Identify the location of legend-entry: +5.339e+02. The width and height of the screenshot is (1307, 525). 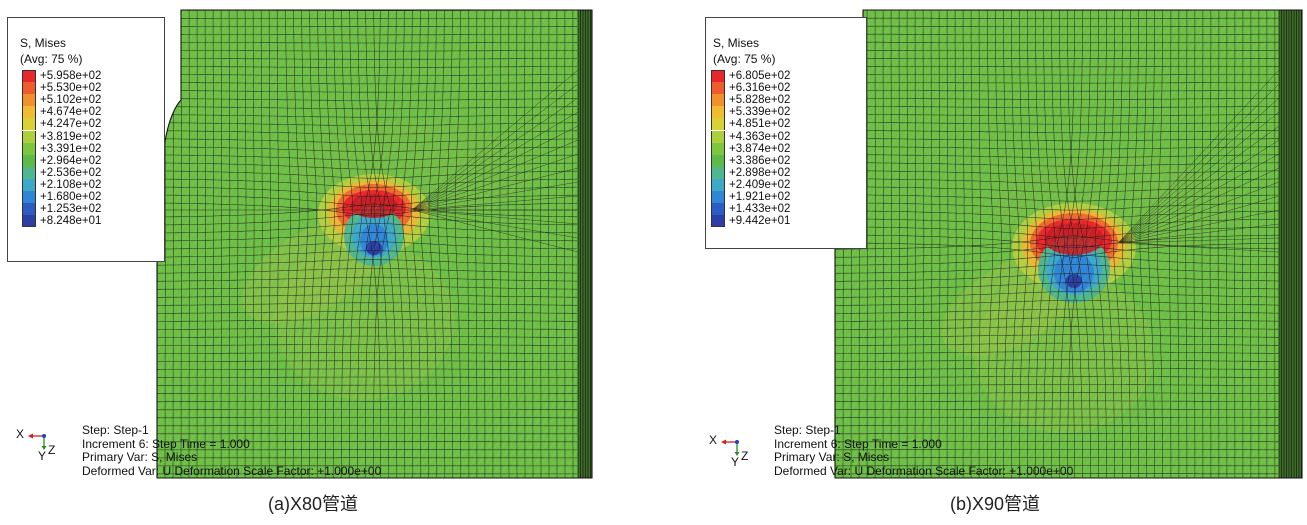
(751, 112).